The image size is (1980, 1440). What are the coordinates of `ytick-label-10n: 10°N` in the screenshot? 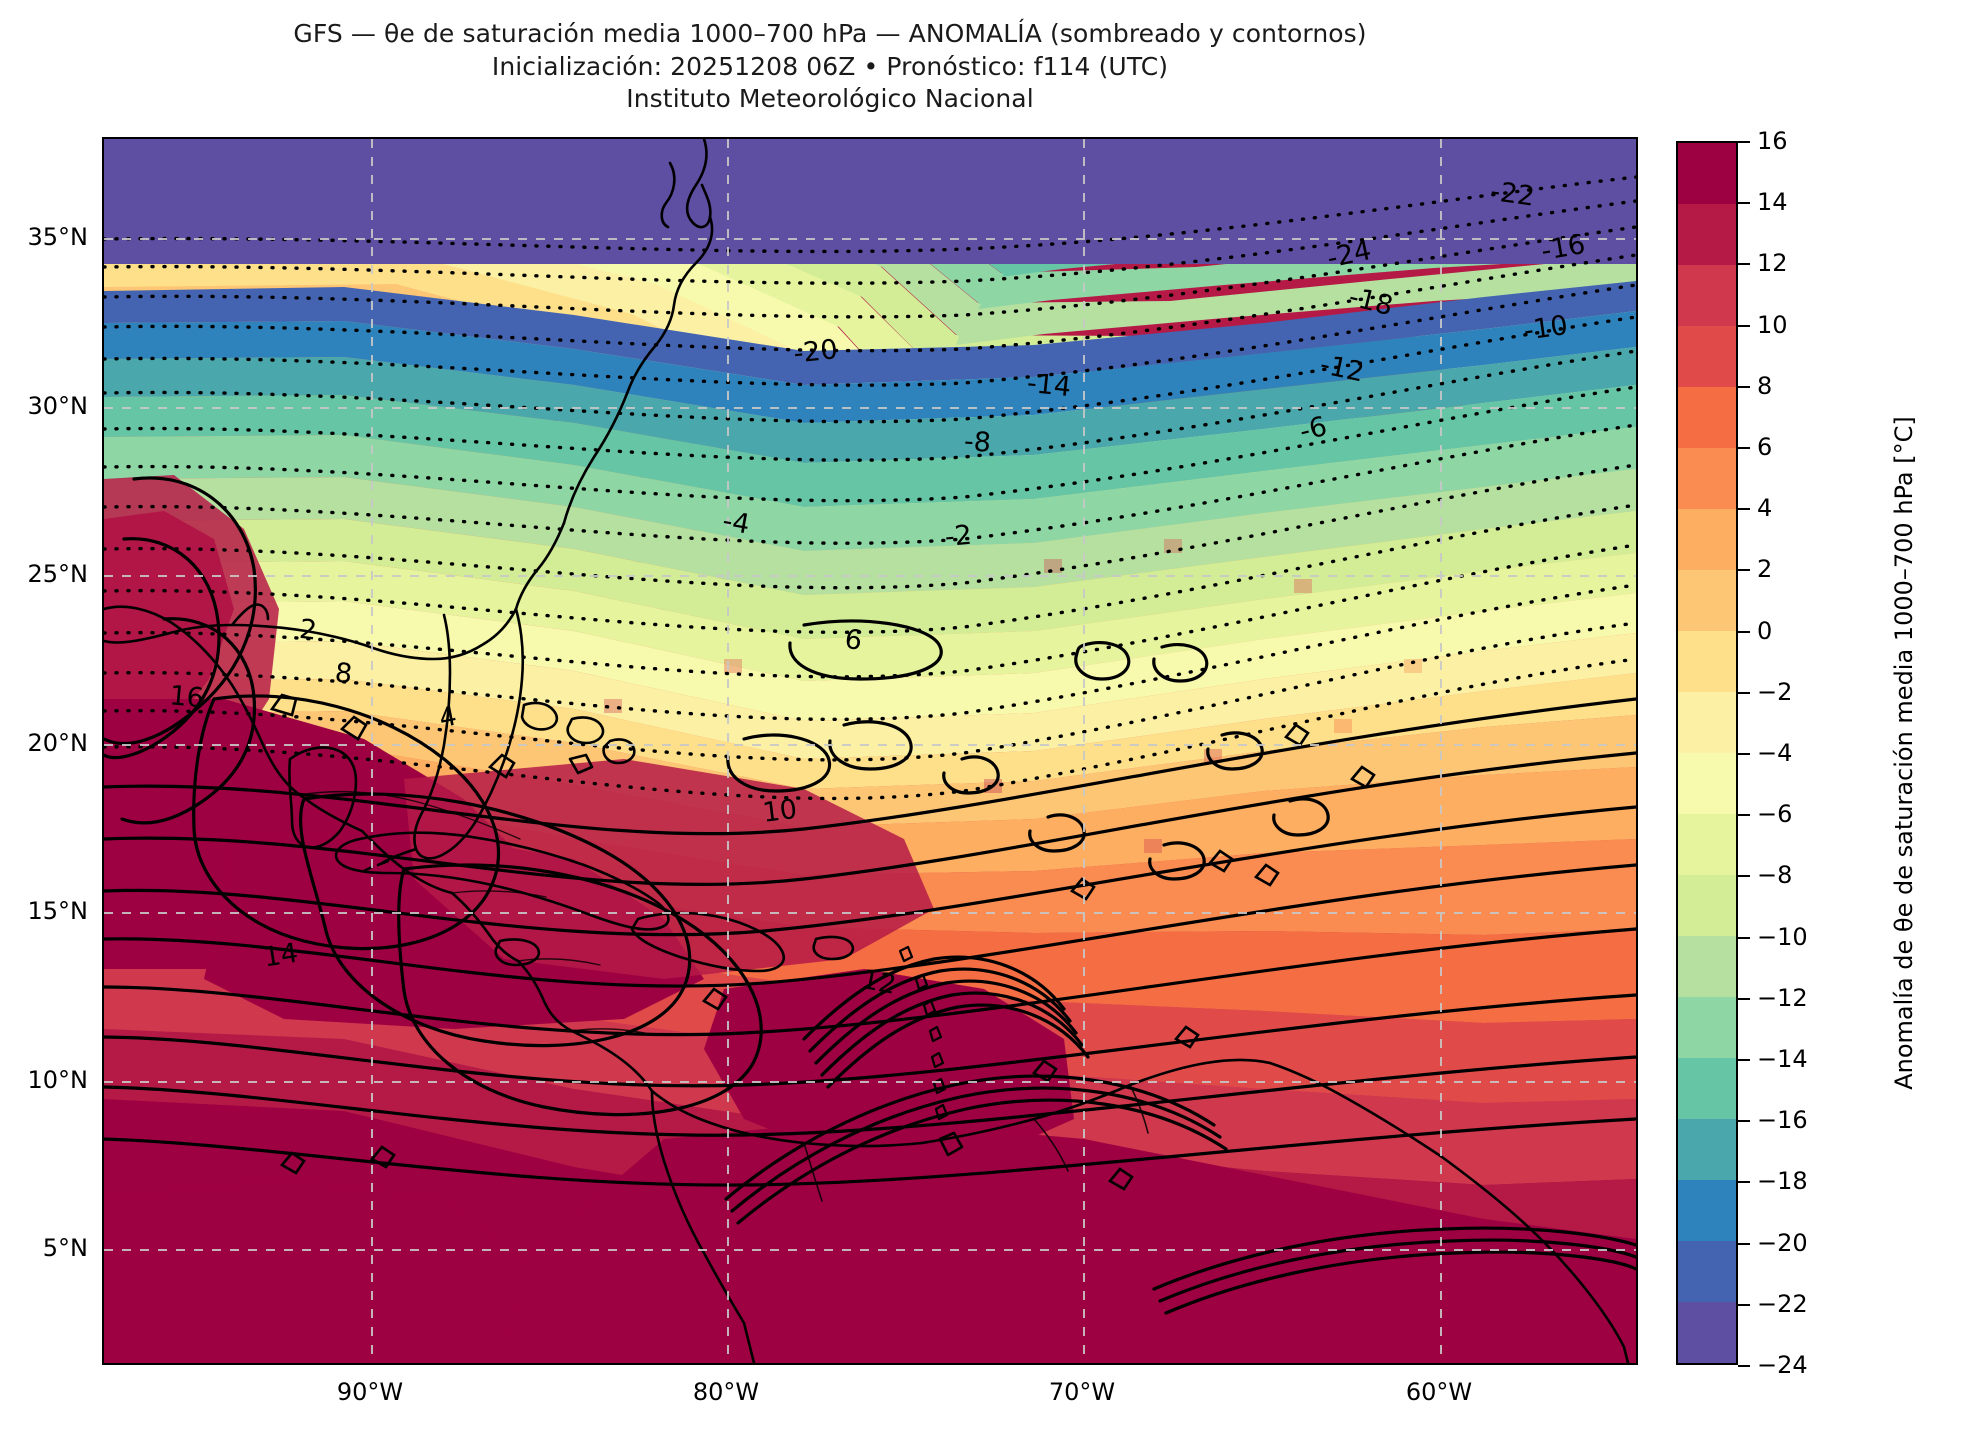 It's located at (58, 1080).